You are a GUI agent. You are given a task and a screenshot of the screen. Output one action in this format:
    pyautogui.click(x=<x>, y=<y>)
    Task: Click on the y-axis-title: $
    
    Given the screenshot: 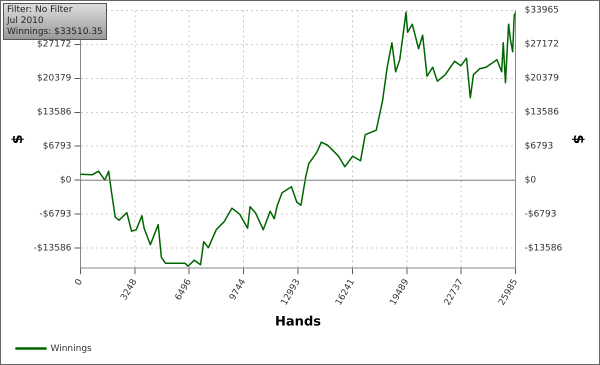 What is the action you would take?
    pyautogui.click(x=18, y=139)
    